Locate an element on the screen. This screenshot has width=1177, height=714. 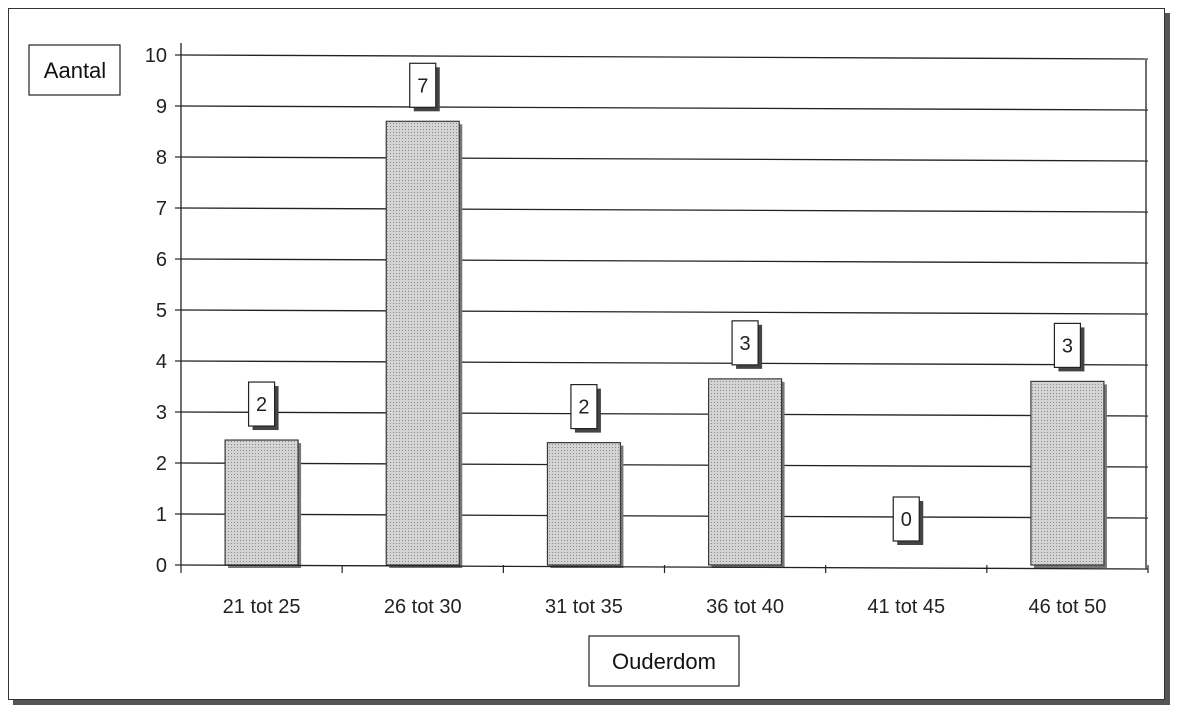
x-tick-label: 26 tot 30 is located at coordinates (423, 607).